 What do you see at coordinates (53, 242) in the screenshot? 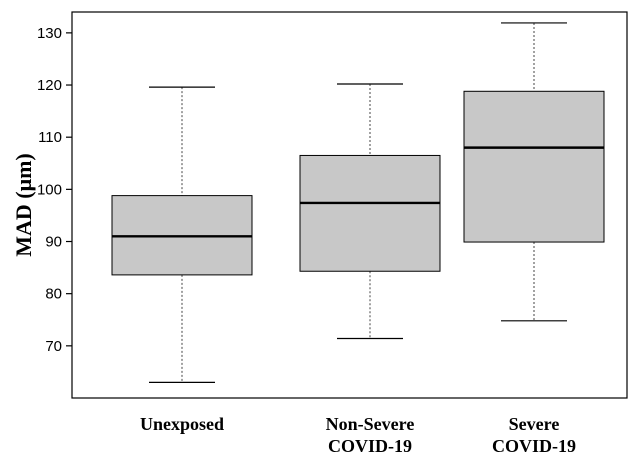
I see `y-tick-label: 90` at bounding box center [53, 242].